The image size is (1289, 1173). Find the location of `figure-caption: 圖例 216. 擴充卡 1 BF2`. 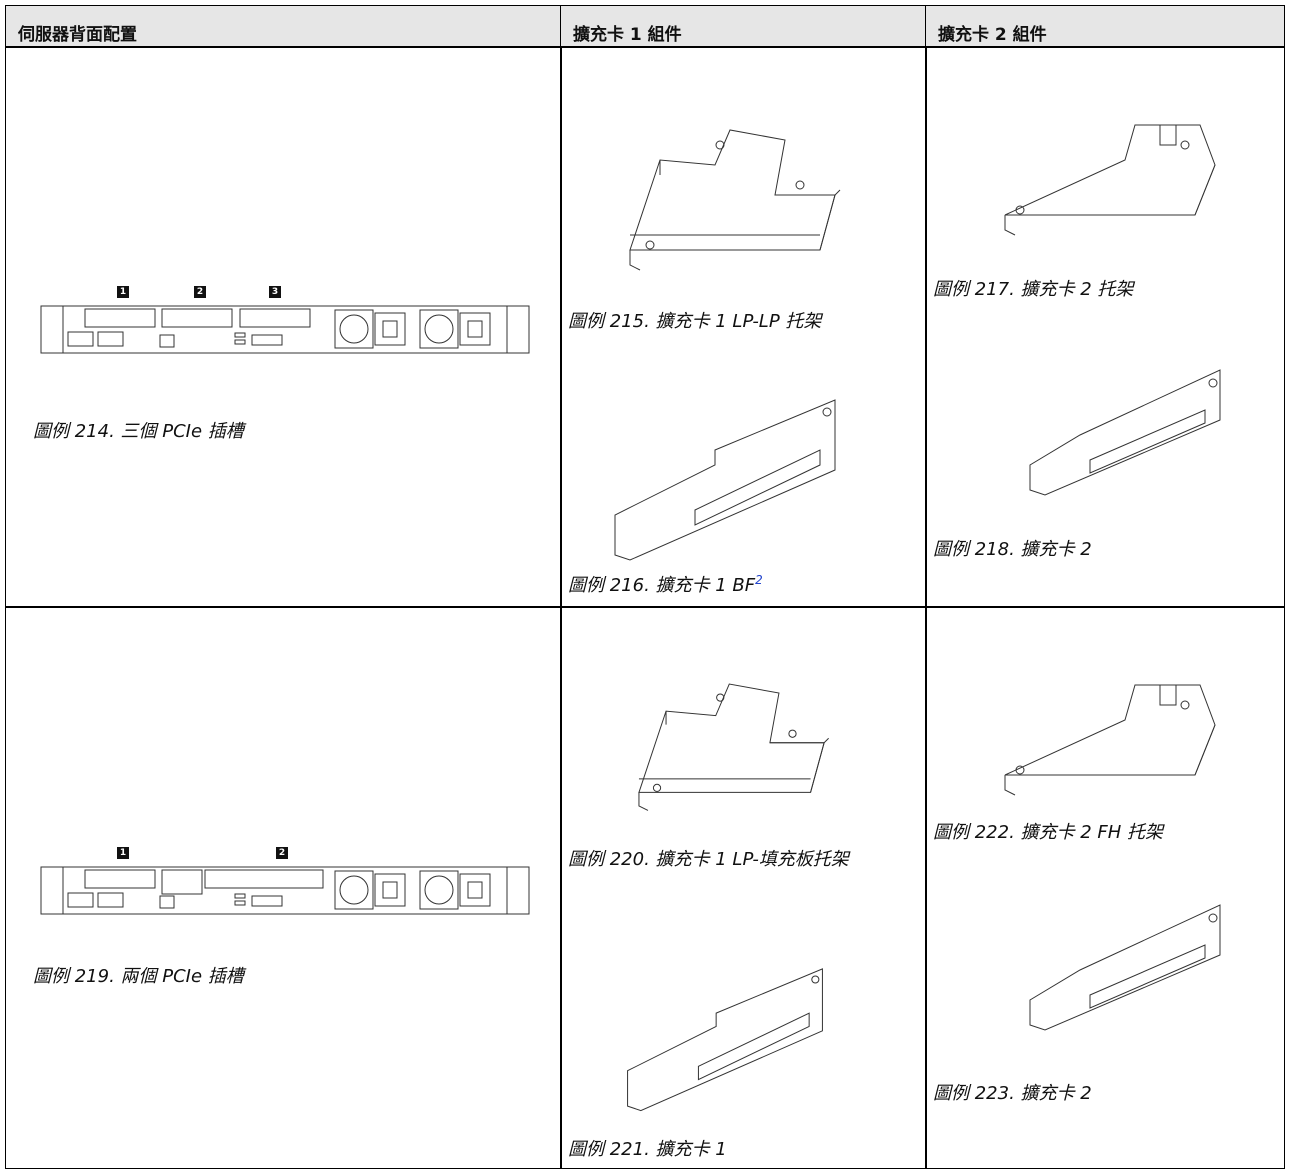

figure-caption: 圖例 216. 擴充卡 1 BF2 is located at coordinates (665, 583).